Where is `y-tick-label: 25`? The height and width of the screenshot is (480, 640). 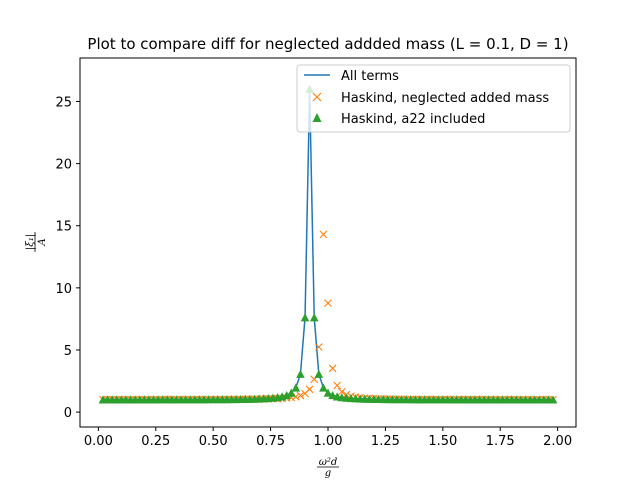
y-tick-label: 25 is located at coordinates (63, 102).